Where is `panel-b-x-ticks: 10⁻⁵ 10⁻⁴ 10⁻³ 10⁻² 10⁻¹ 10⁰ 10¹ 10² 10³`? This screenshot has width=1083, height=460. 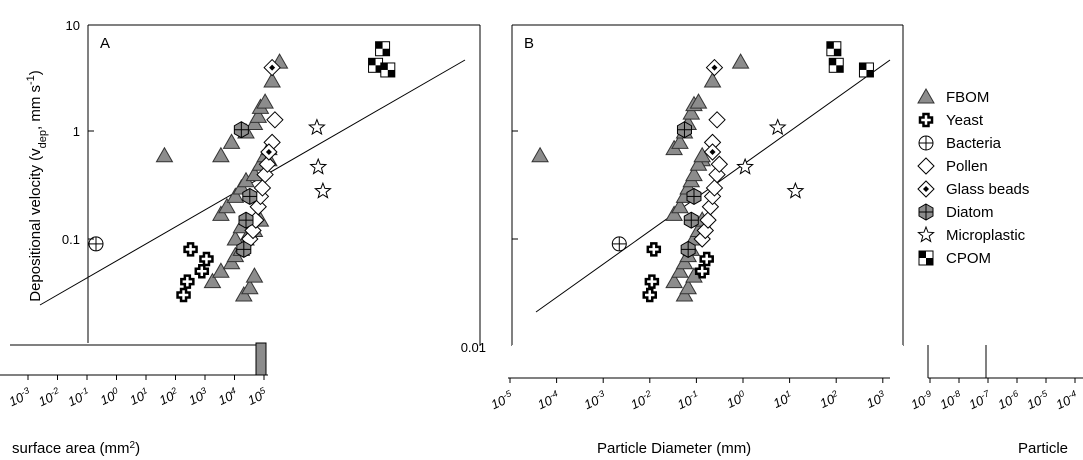
panel-b-x-ticks: 10⁻⁵ 10⁻⁴ 10⁻³ 10⁻² 10⁻¹ 10⁰ 10¹ 10² 10³ is located at coordinates (687, 395).